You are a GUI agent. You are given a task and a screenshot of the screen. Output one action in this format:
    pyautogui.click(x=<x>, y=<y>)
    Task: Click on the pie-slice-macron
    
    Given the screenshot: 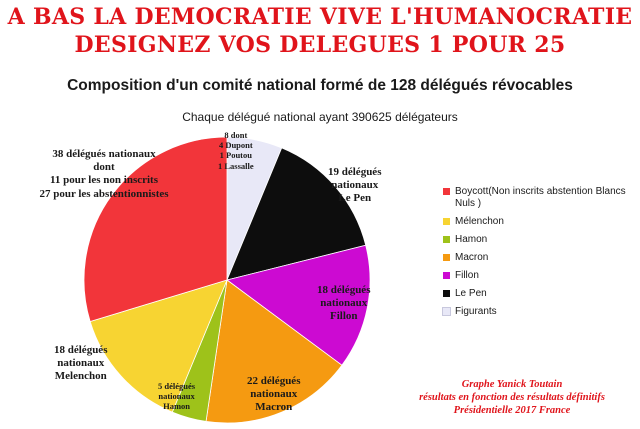 What is the action you would take?
    pyautogui.click(x=274, y=351)
    